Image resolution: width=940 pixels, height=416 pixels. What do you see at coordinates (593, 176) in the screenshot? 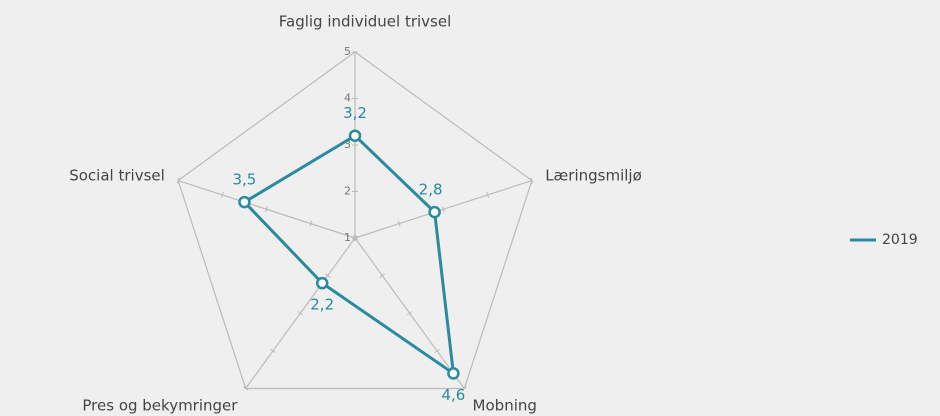
I see `axis-label: Læringsmiljø` at bounding box center [593, 176].